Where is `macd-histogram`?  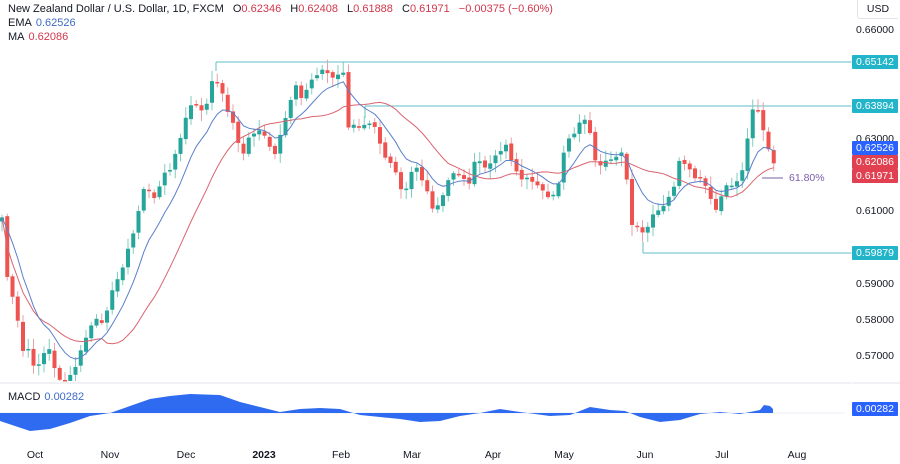 macd-histogram is located at coordinates (386, 412).